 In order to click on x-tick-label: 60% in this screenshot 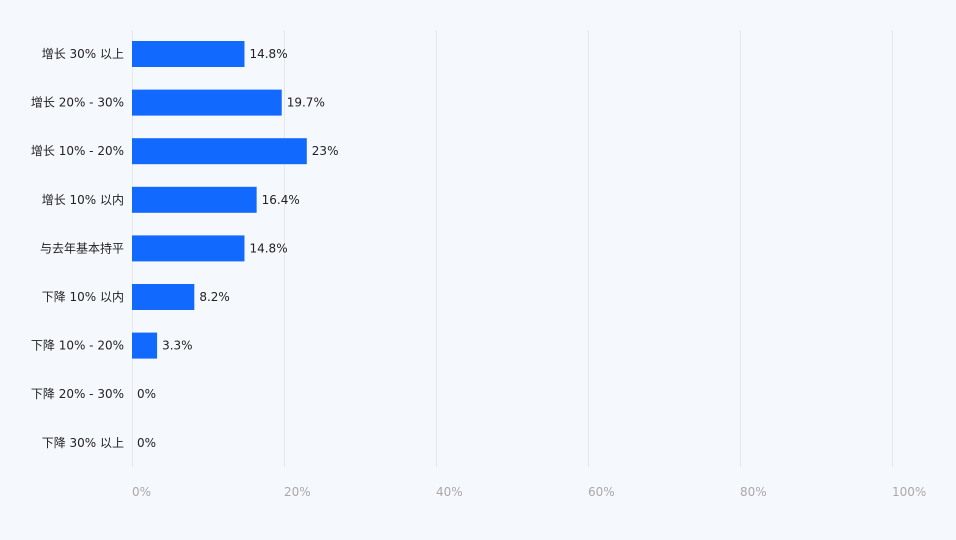, I will do `click(601, 492)`.